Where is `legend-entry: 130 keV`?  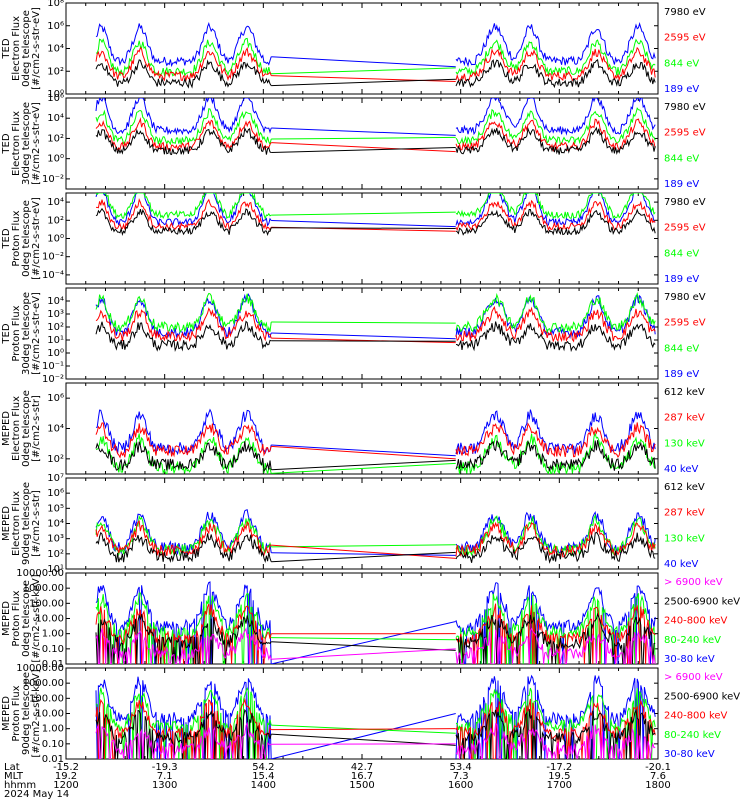 legend-entry: 130 keV is located at coordinates (684, 443).